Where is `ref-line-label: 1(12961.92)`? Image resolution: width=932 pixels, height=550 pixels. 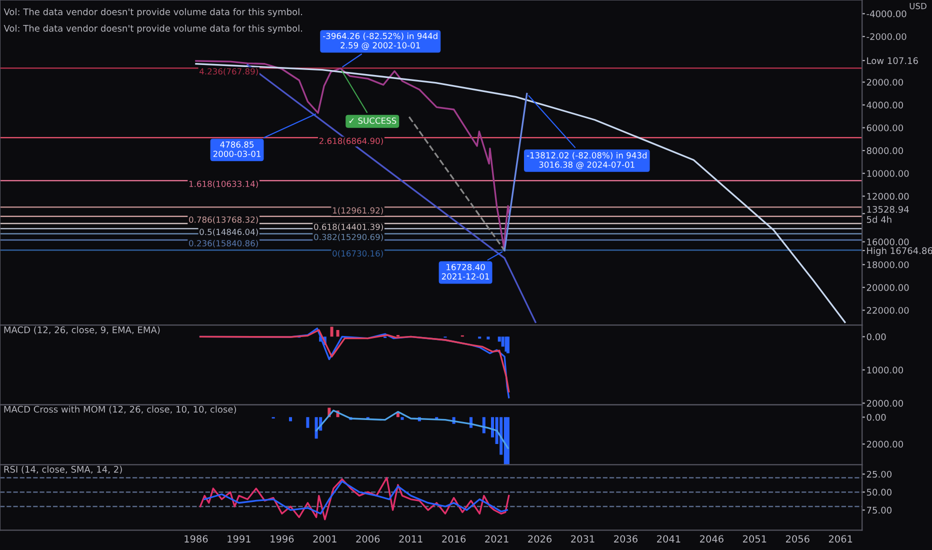
ref-line-label: 1(12961.92) is located at coordinates (357, 211).